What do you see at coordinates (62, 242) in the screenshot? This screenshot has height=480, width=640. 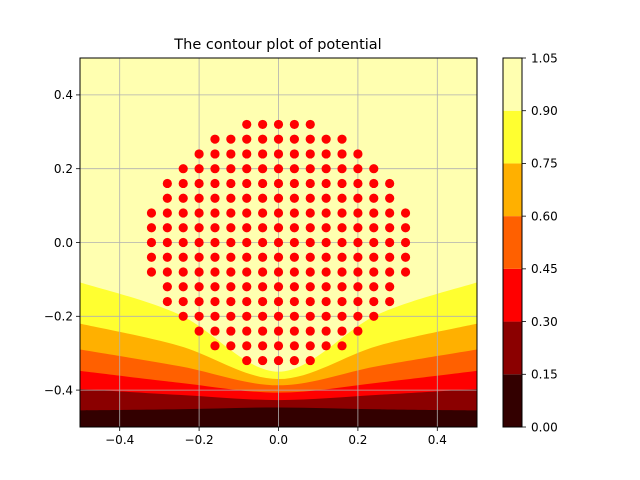 I see `y-axis: −0.4 −0.2 0.0 0.2 0.4` at bounding box center [62, 242].